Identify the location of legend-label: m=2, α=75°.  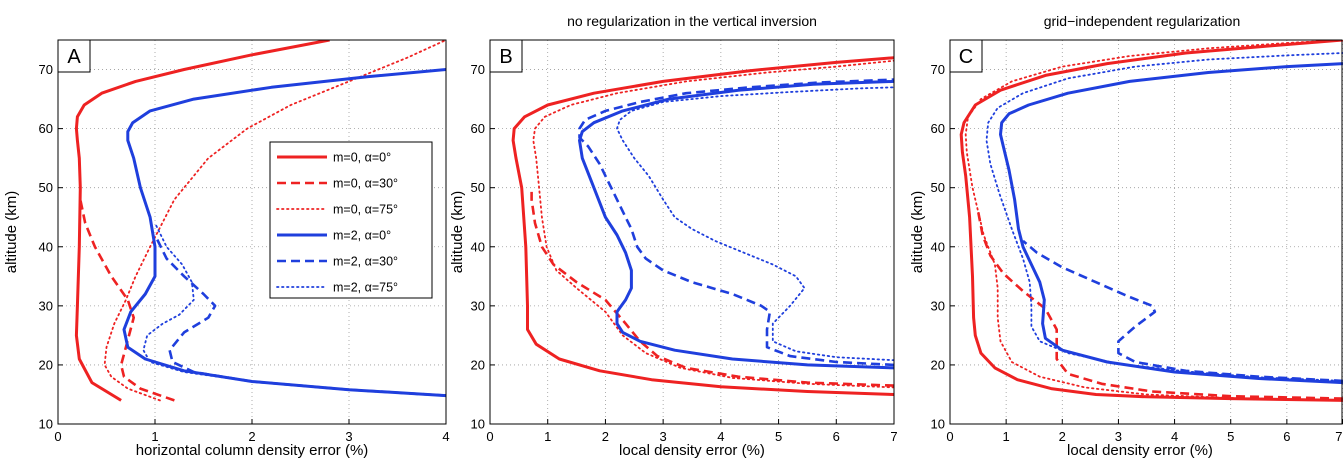
(365, 288).